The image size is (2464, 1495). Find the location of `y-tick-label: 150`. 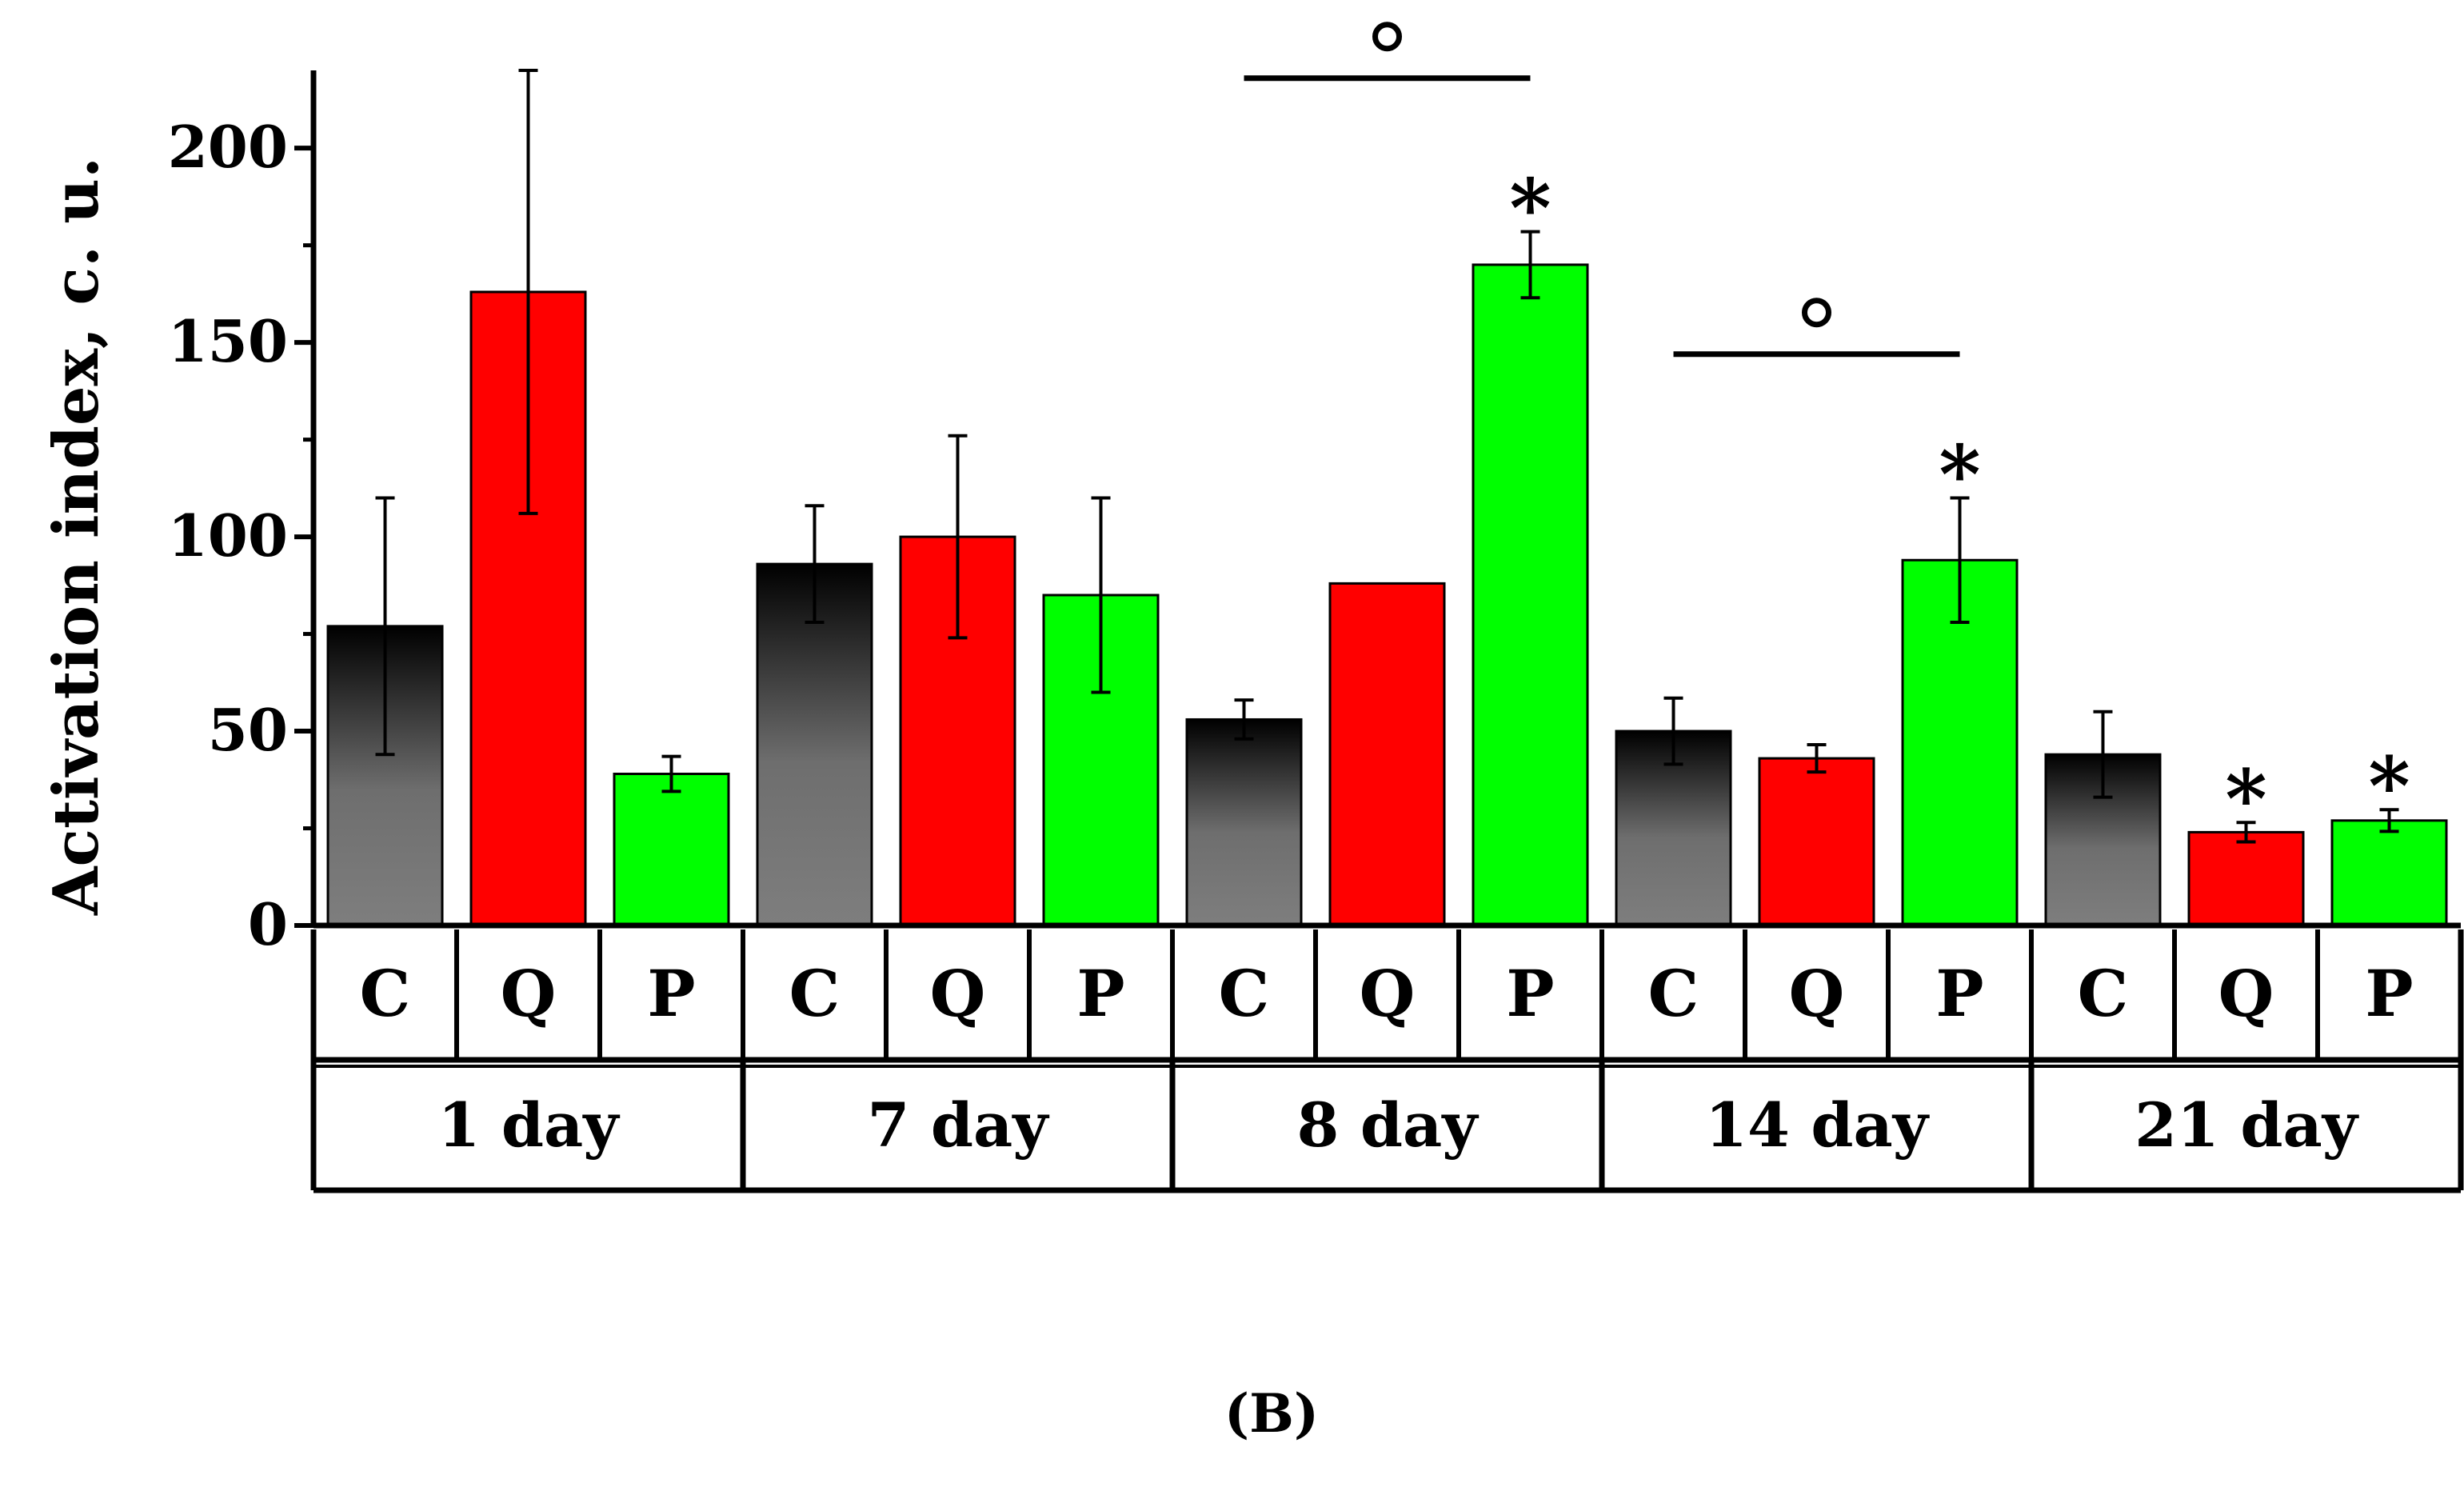

y-tick-label: 150 is located at coordinates (228, 341).